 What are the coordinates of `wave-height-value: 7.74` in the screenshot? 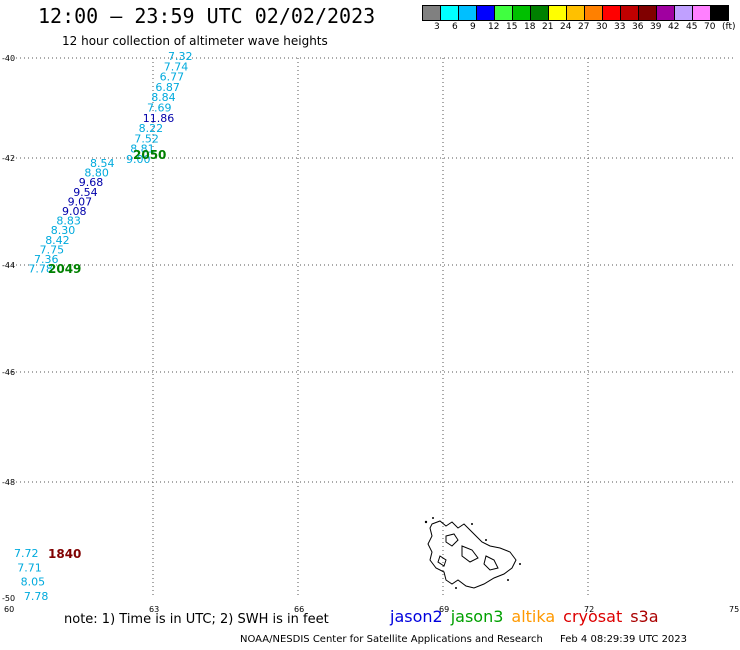 It's located at (176, 66).